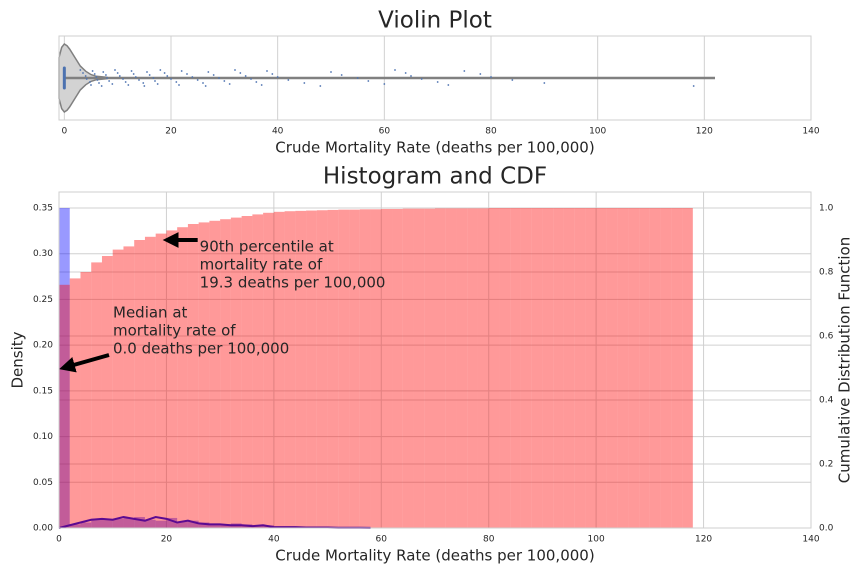  What do you see at coordinates (810, 540) in the screenshot?
I see `x-tick-label: 140` at bounding box center [810, 540].